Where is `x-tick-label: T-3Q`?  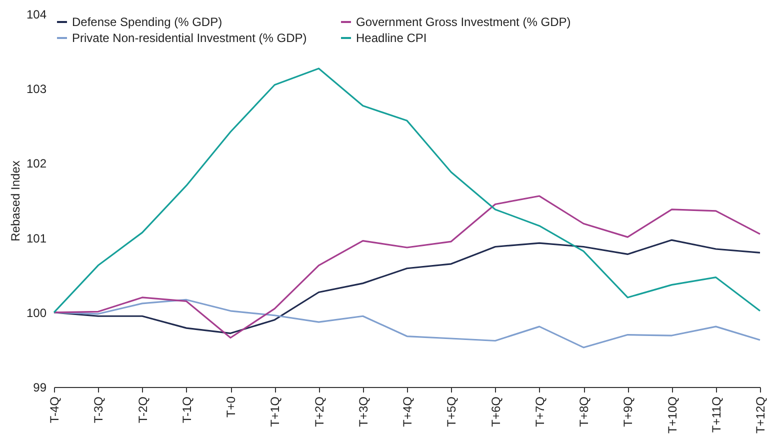 x-tick-label: T-3Q is located at coordinates (99, 410).